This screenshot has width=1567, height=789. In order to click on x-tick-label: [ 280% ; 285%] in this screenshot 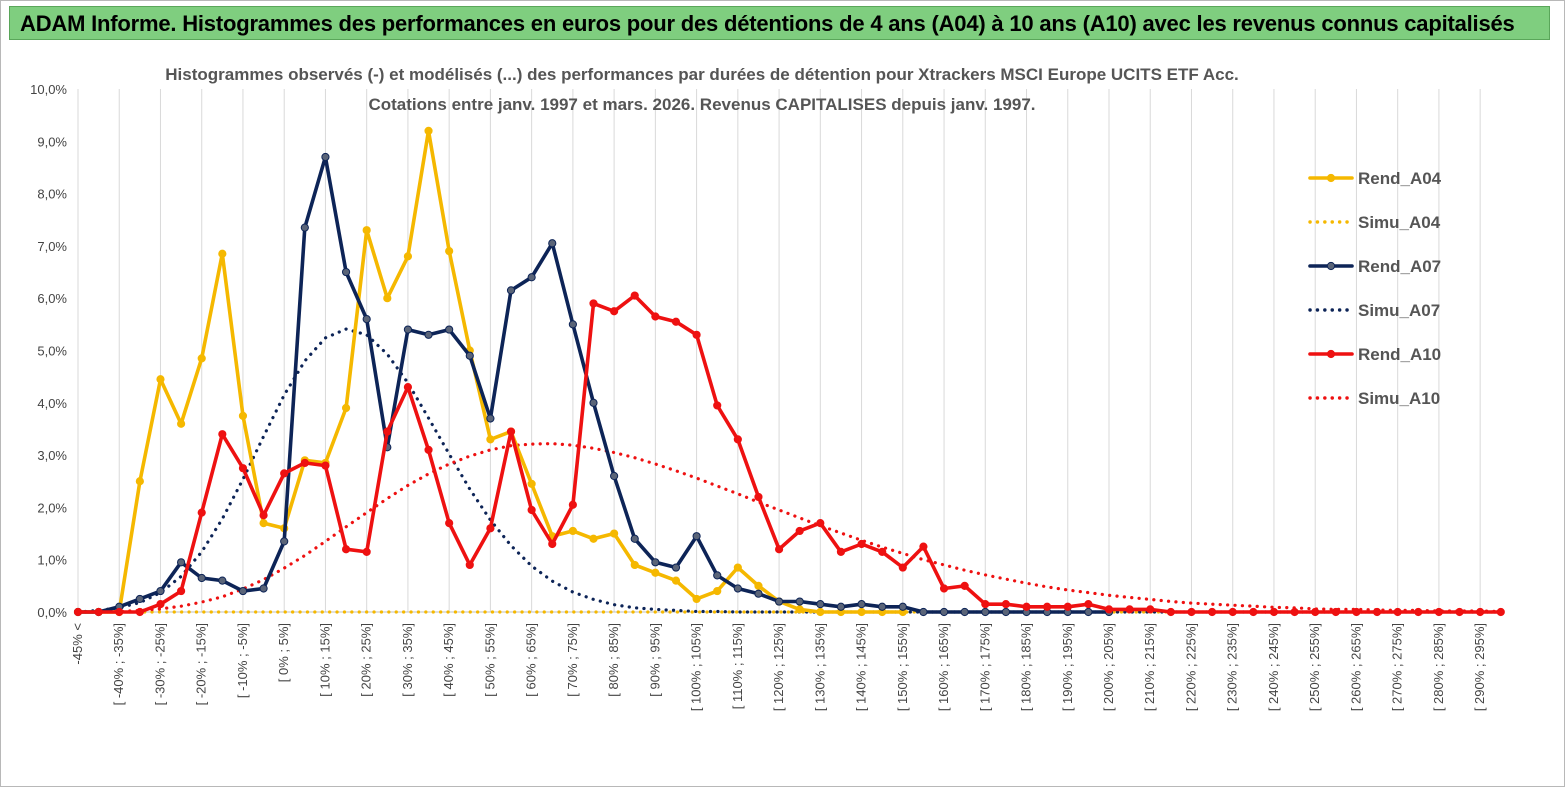, I will do `click(1438, 667)`.